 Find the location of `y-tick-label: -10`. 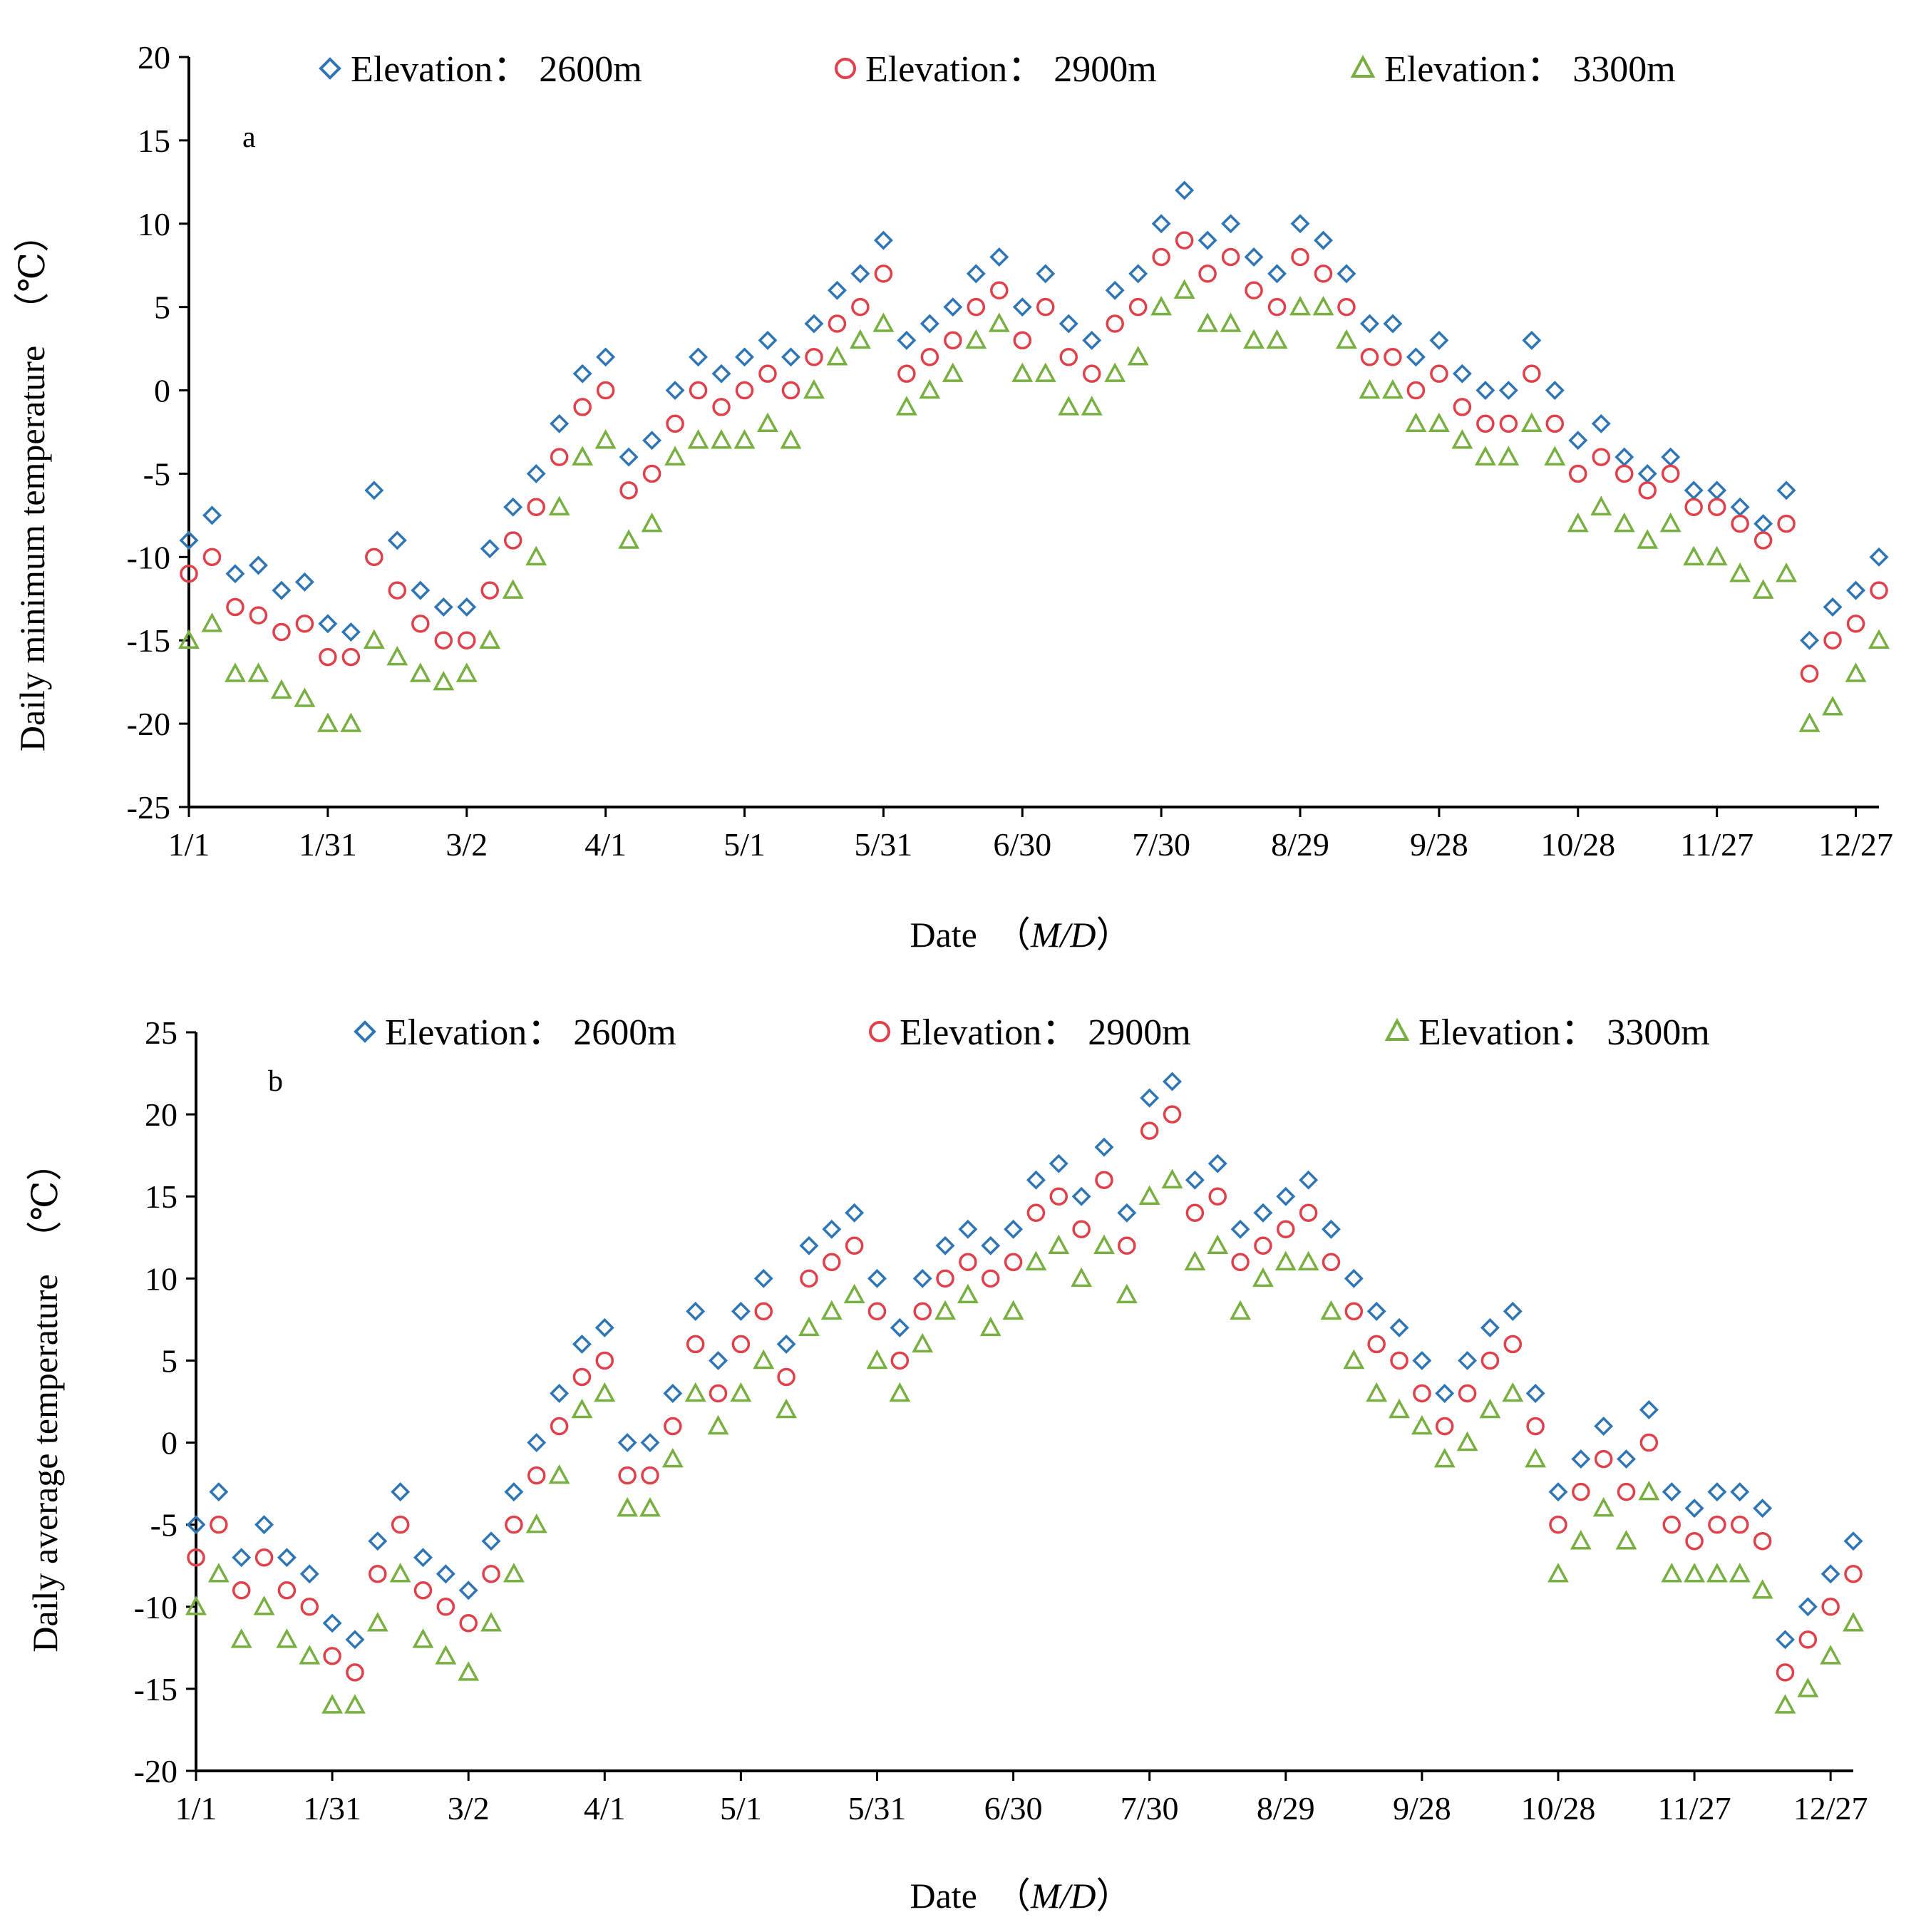

y-tick-label: -10 is located at coordinates (148, 557).